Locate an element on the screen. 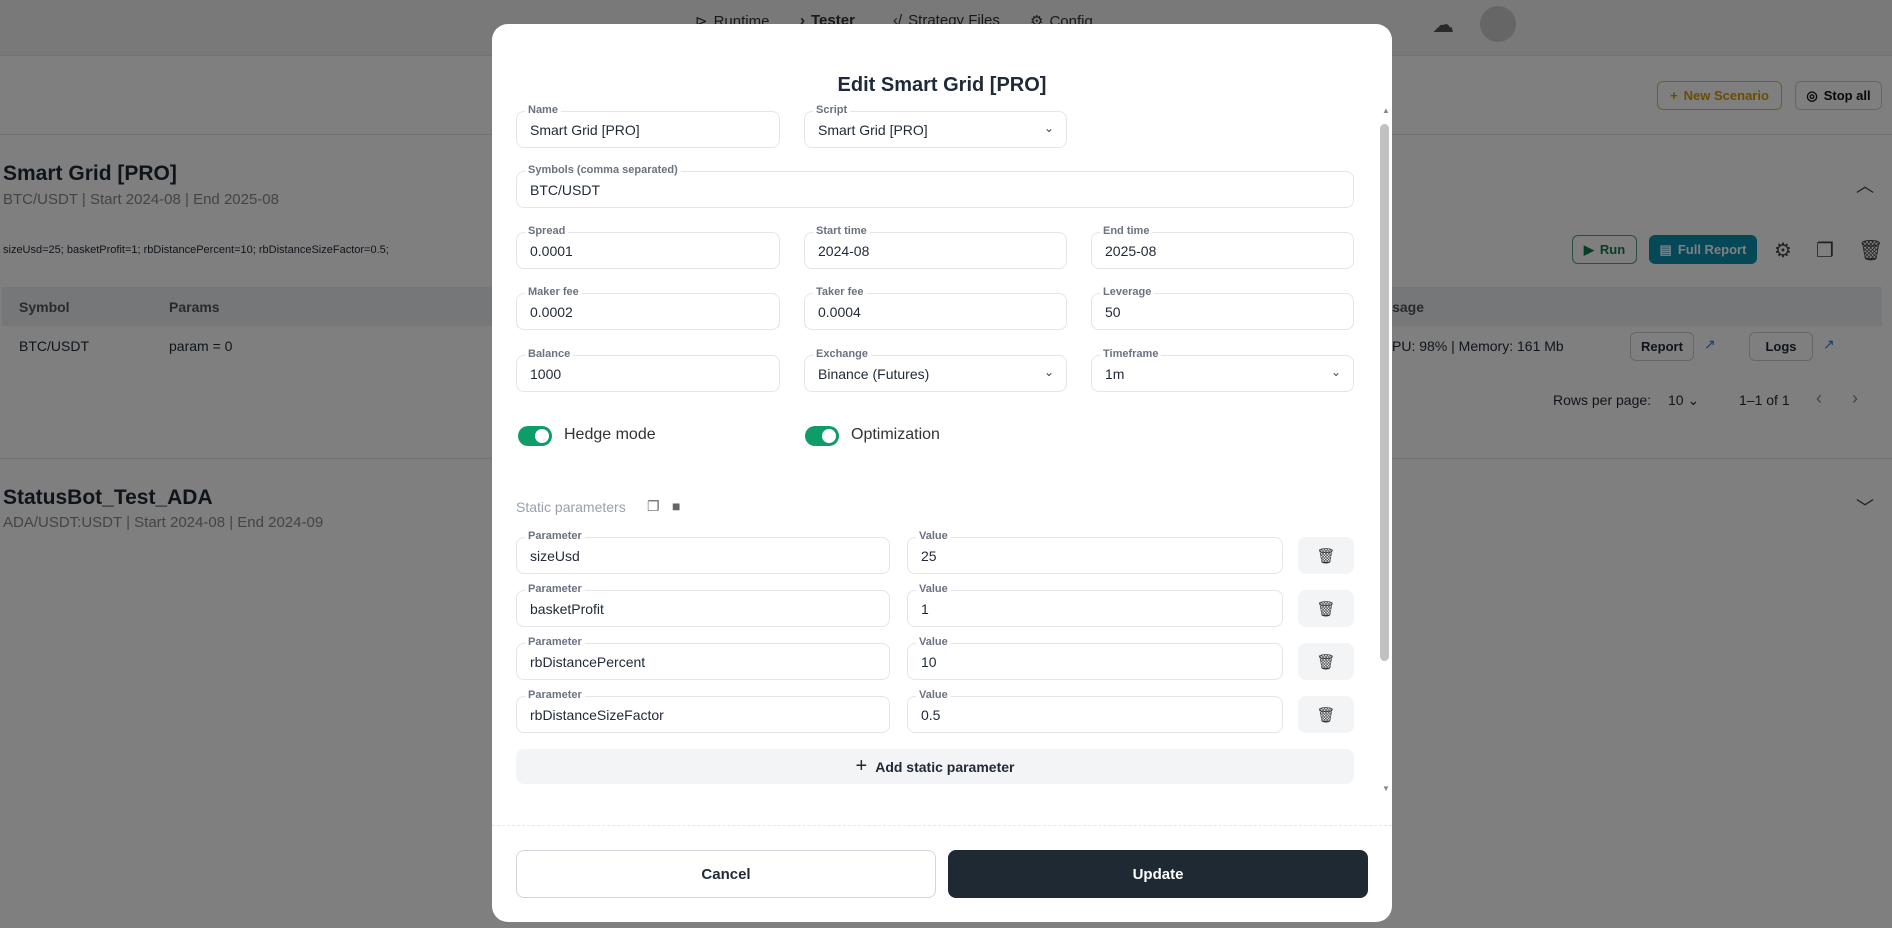 The width and height of the screenshot is (1892, 928). value: 0.0002 is located at coordinates (551, 312).